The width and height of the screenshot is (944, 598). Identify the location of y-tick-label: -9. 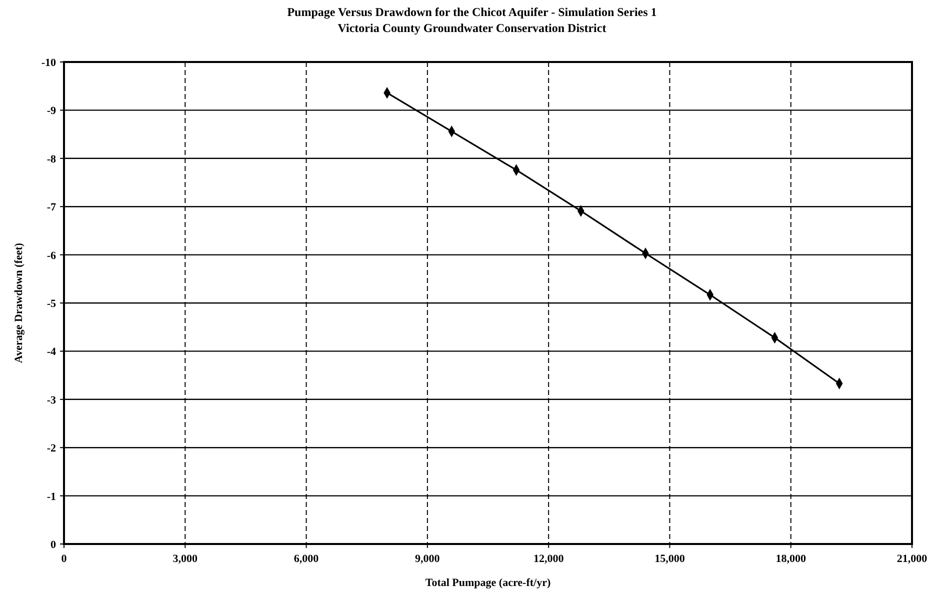
(51, 111).